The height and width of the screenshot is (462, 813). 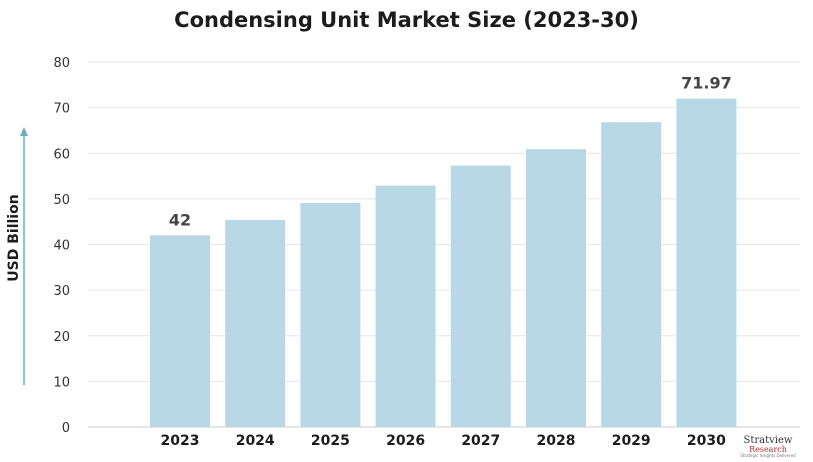 What do you see at coordinates (61, 154) in the screenshot?
I see `y-tick-label: 60` at bounding box center [61, 154].